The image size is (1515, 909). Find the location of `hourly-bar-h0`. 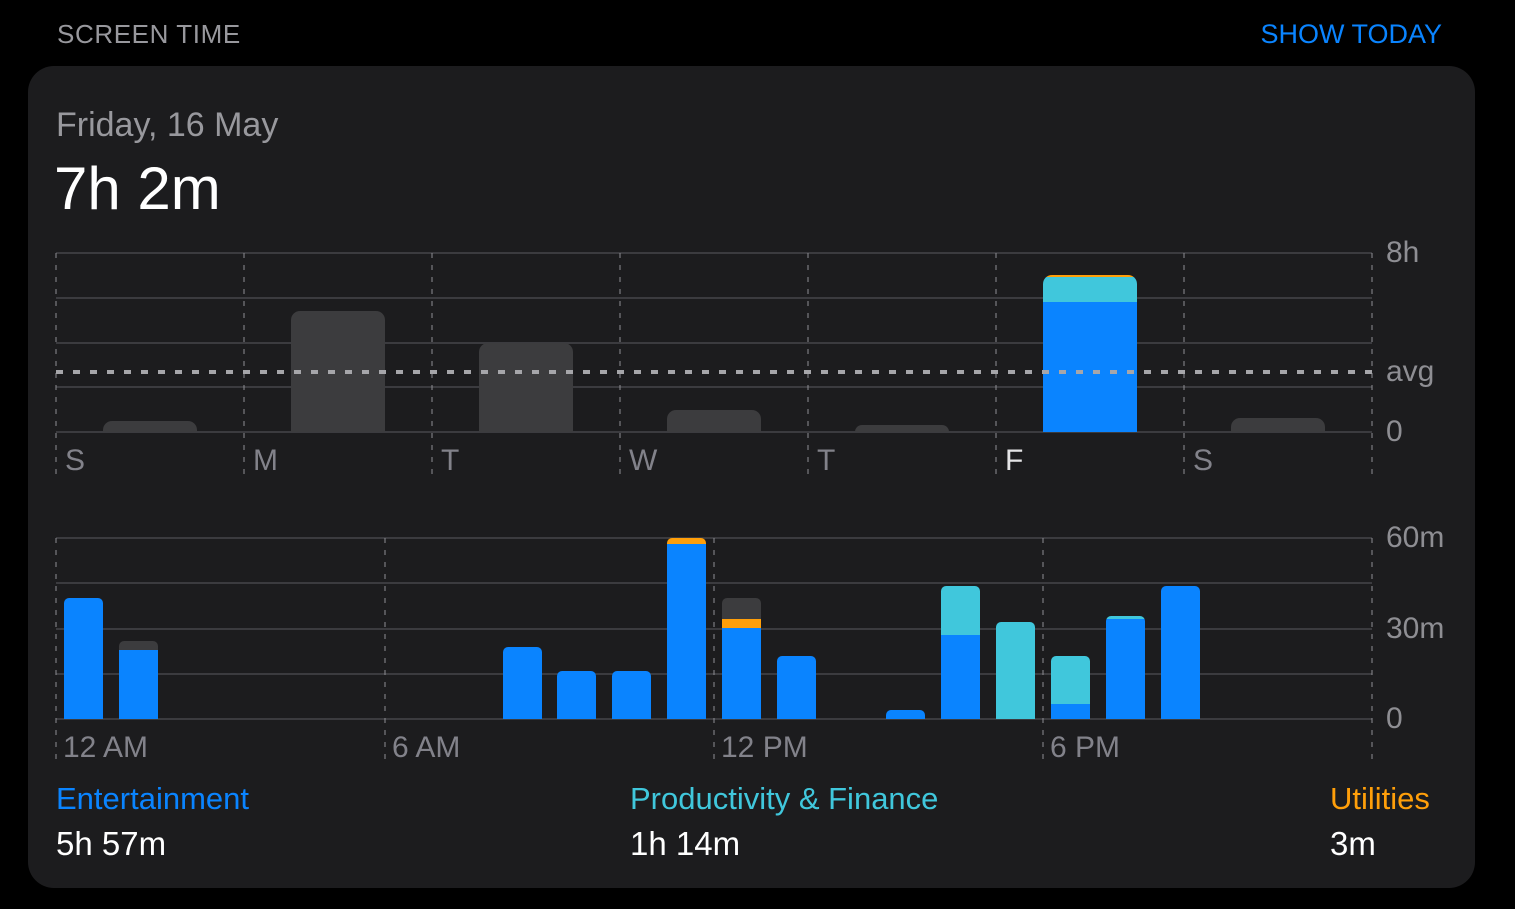

hourly-bar-h0 is located at coordinates (83, 658).